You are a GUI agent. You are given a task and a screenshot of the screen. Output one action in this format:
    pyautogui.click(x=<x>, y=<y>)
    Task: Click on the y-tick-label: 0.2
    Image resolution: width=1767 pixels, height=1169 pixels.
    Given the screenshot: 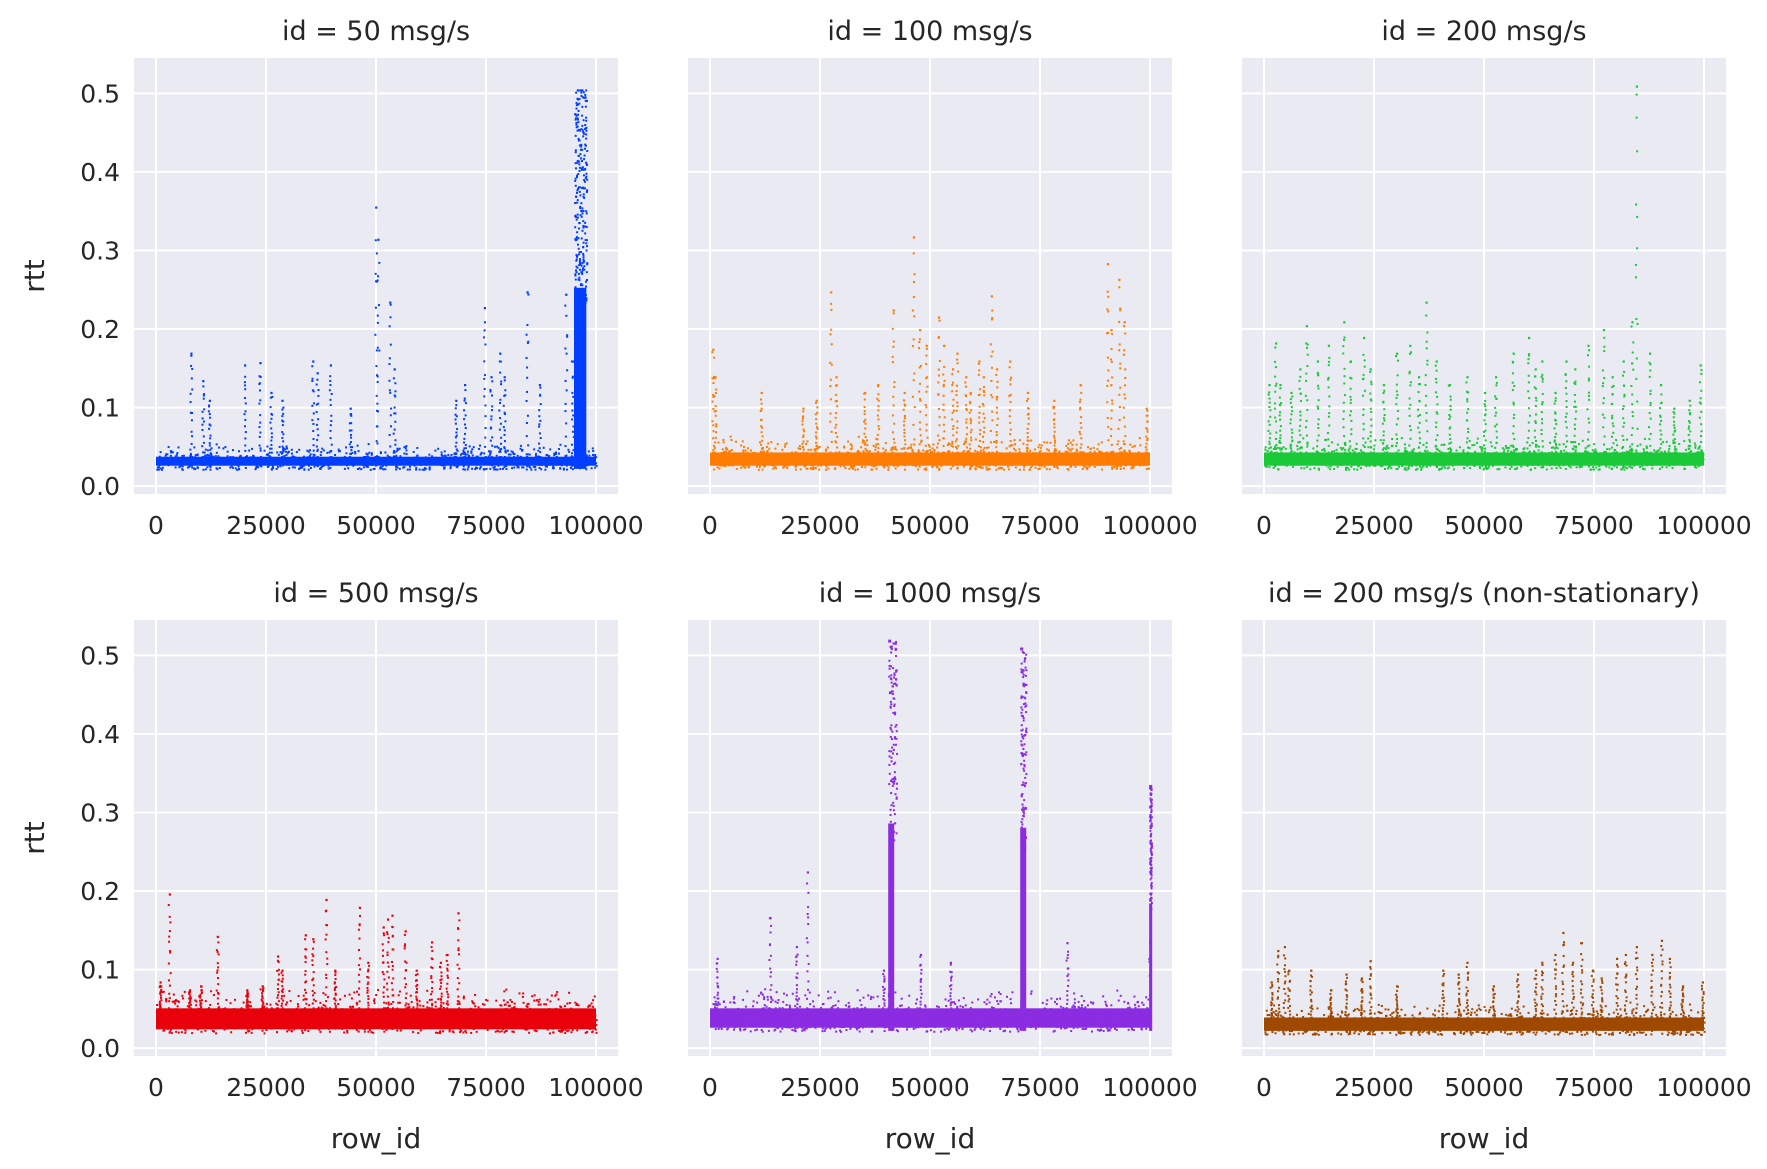 What is the action you would take?
    pyautogui.click(x=100, y=329)
    